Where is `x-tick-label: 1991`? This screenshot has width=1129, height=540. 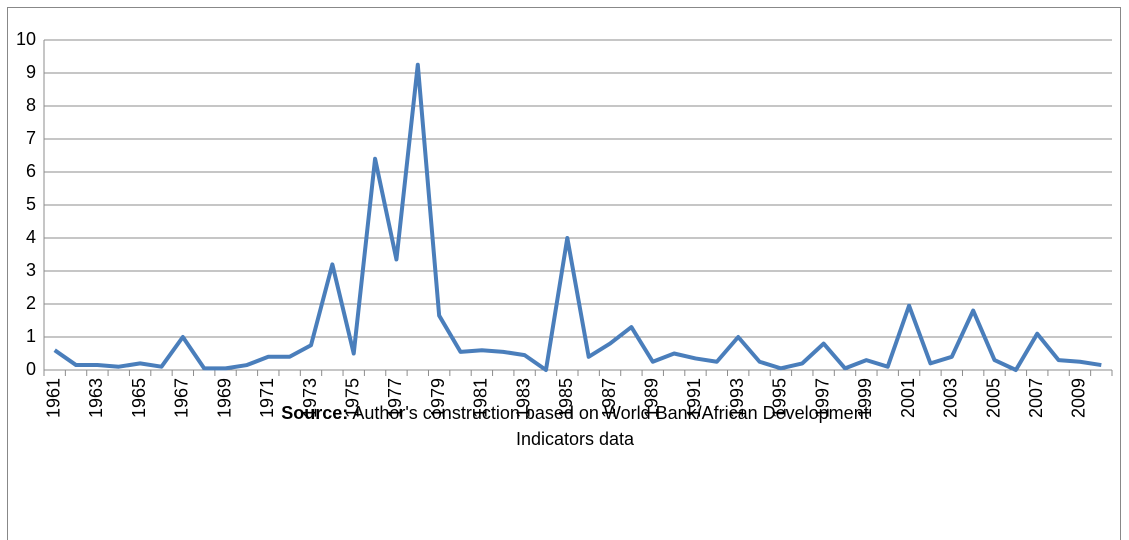
x-tick-label: 1991 is located at coordinates (694, 398).